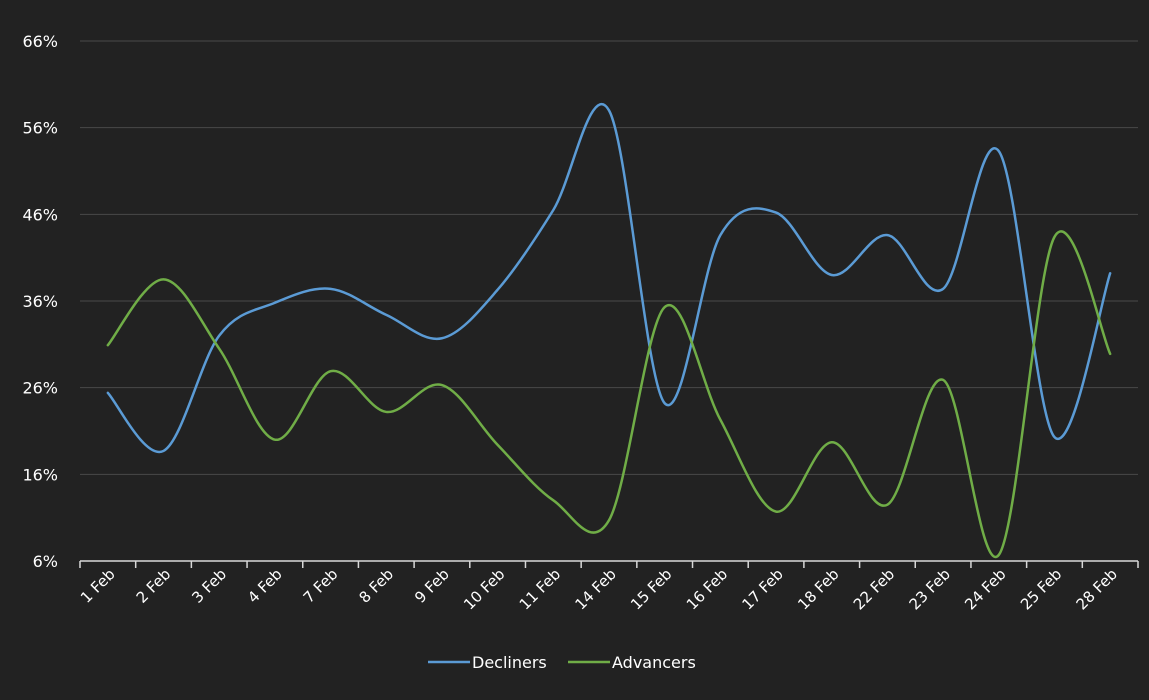  Describe the element at coordinates (762, 589) in the screenshot. I see `x-tick-label: 17 Feb` at that location.